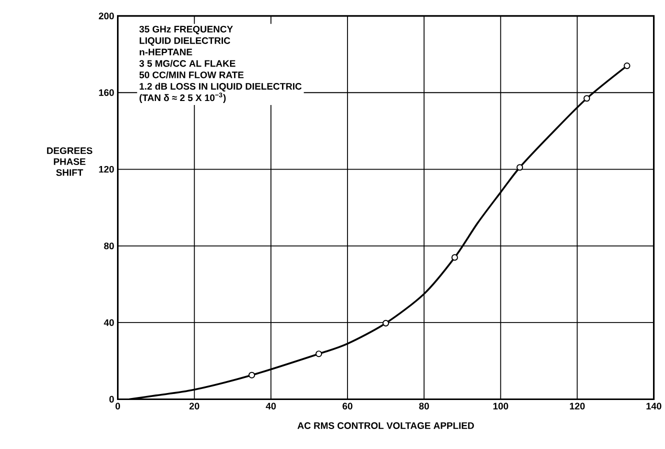  Describe the element at coordinates (166, 52) in the screenshot. I see `annotation: n-HEPTANE` at that location.